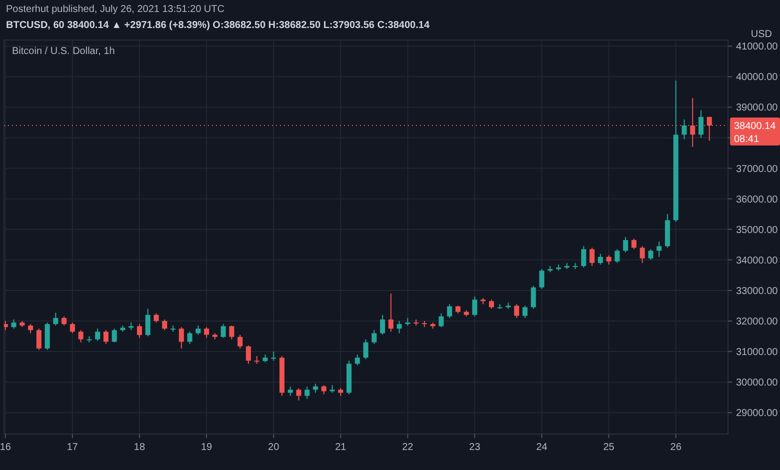  Describe the element at coordinates (609, 447) in the screenshot. I see `x-tick-label: 25` at that location.